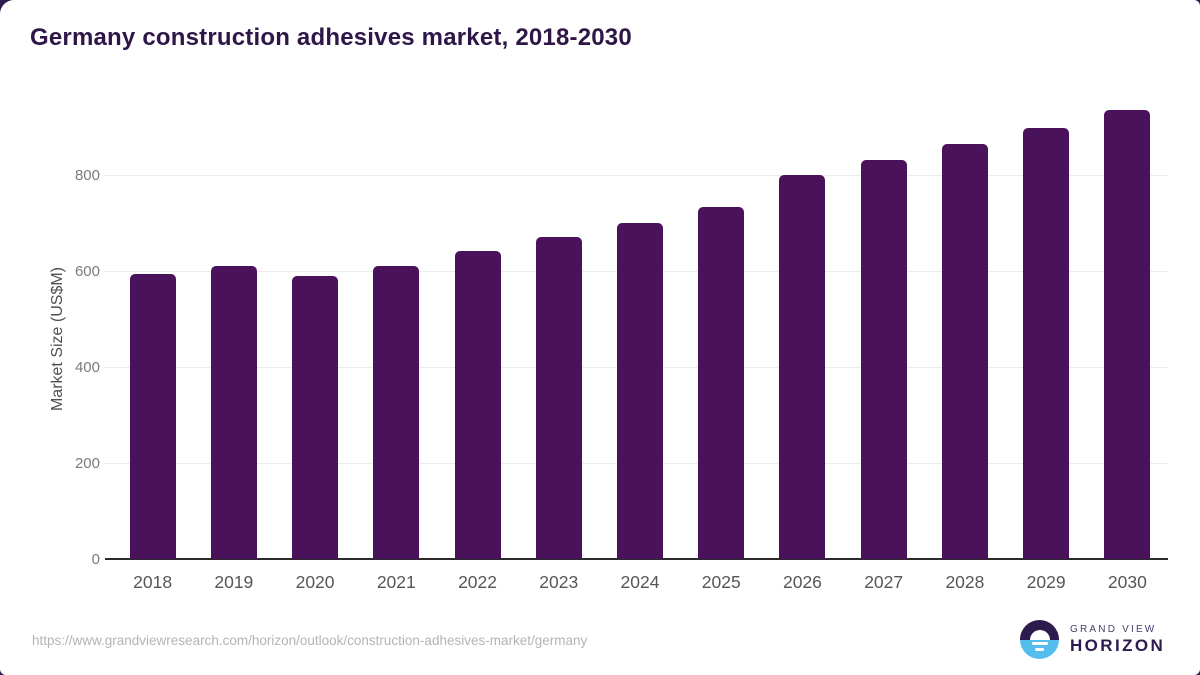 Image resolution: width=1200 pixels, height=675 pixels. What do you see at coordinates (153, 582) in the screenshot?
I see `x-tick-label-2018: 2018` at bounding box center [153, 582].